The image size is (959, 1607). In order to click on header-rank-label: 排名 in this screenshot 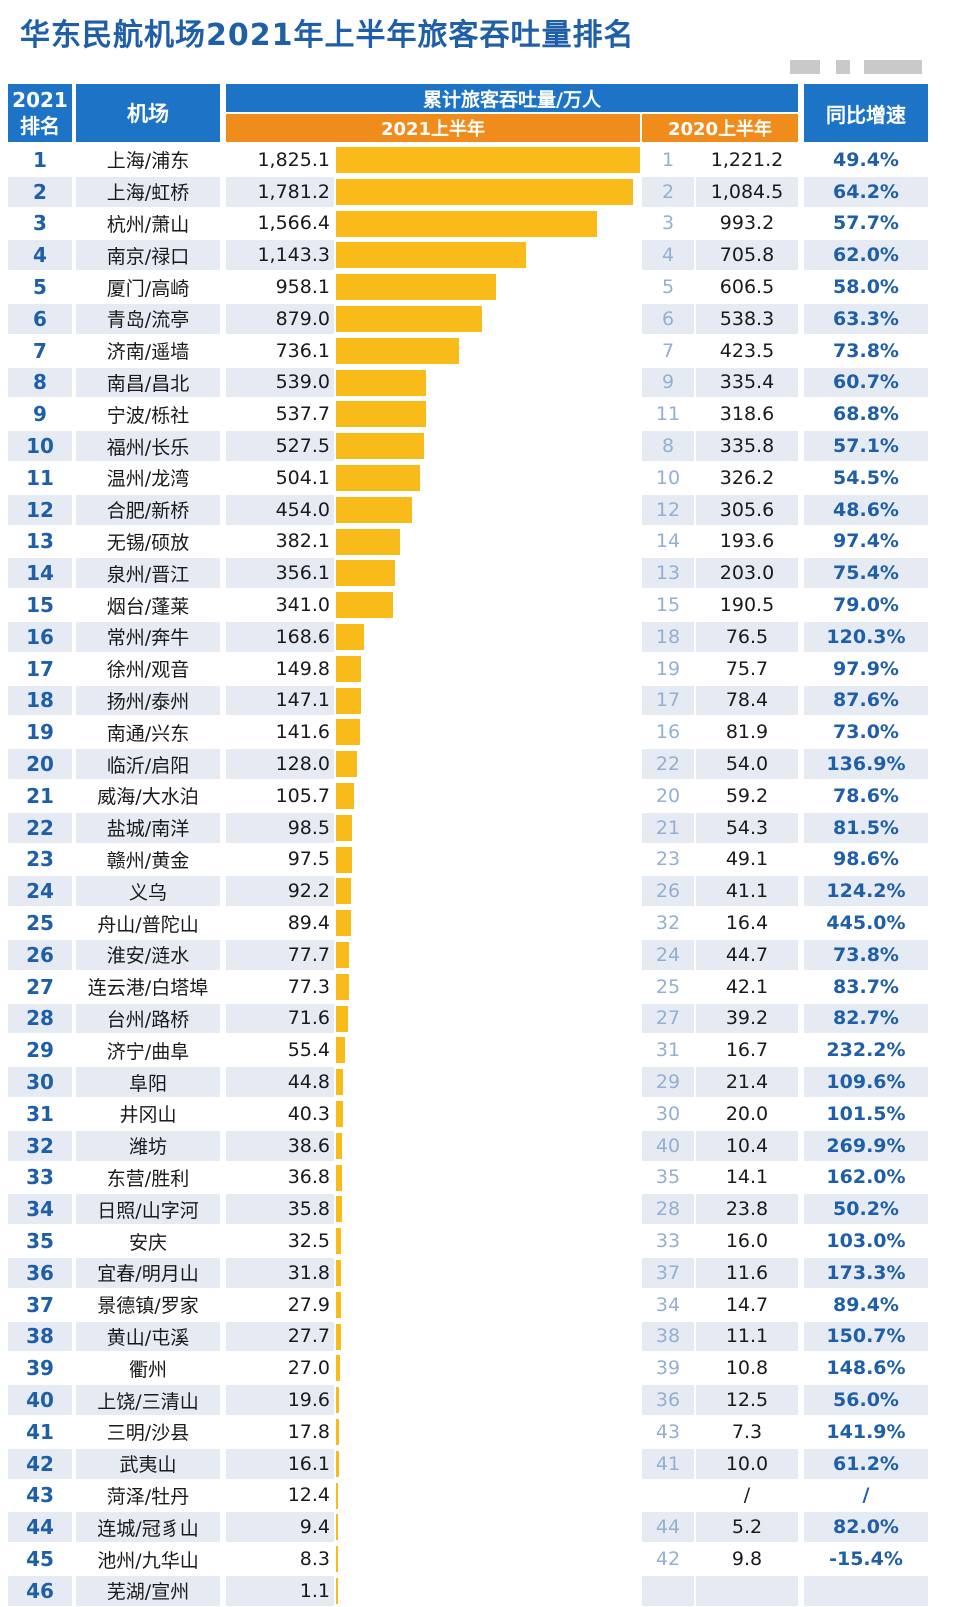, I will do `click(40, 126)`.